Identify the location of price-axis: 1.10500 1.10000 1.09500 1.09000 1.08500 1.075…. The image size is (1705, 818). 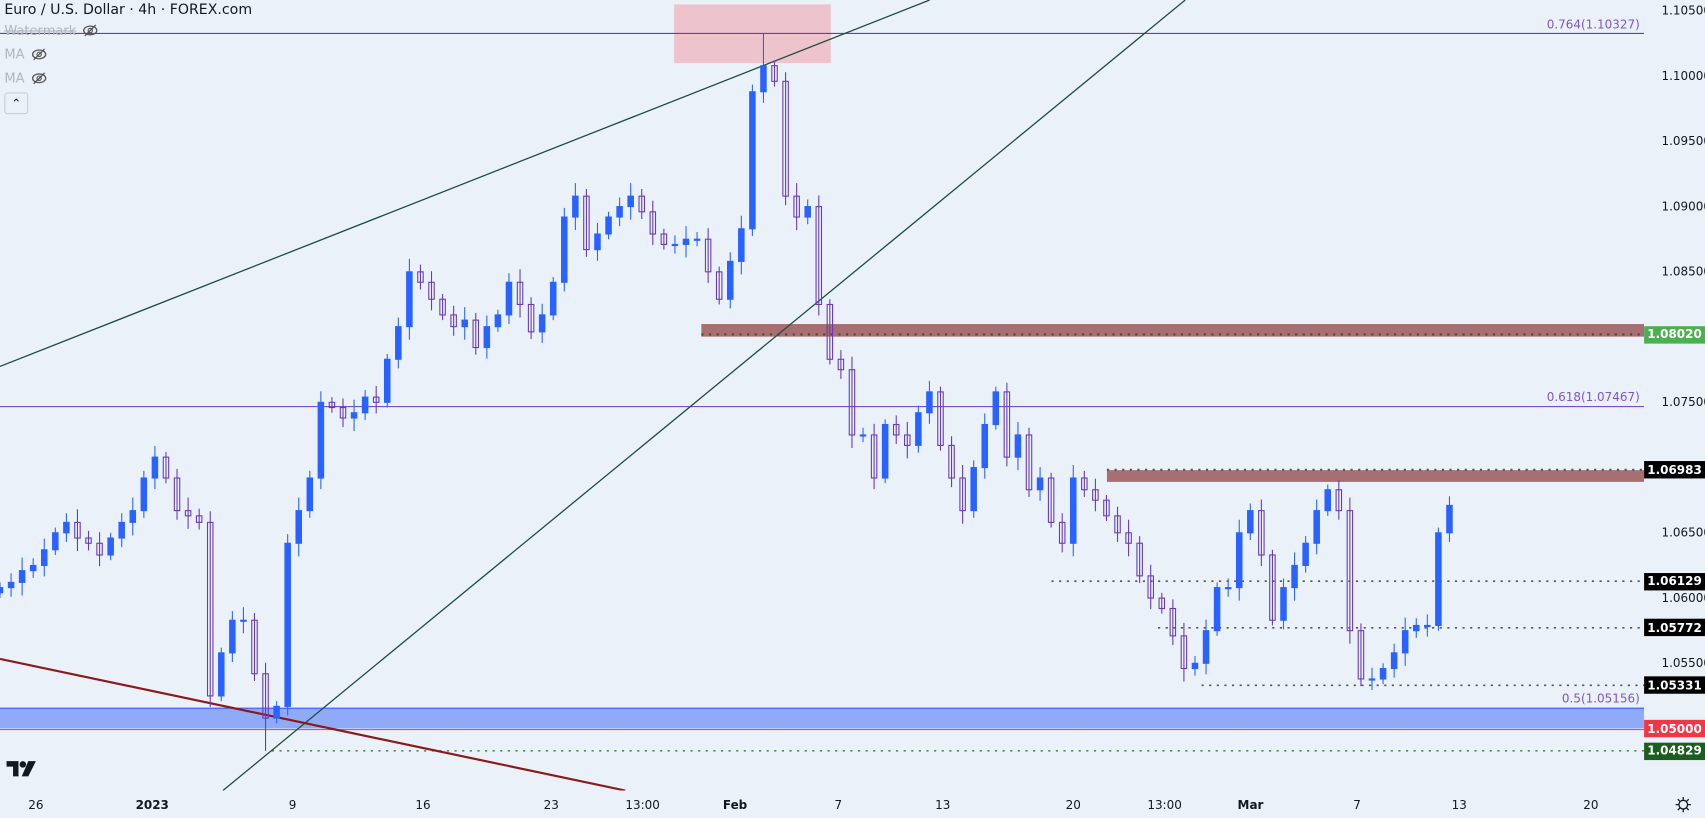
(1674, 395).